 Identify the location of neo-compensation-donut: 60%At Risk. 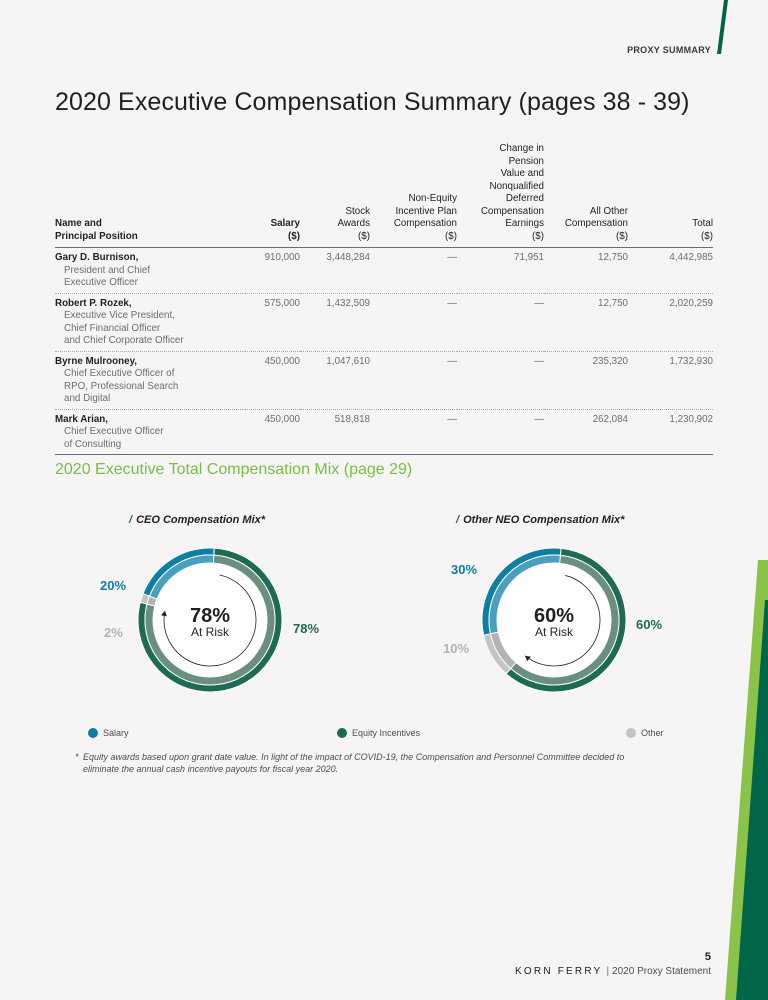
(554, 620).